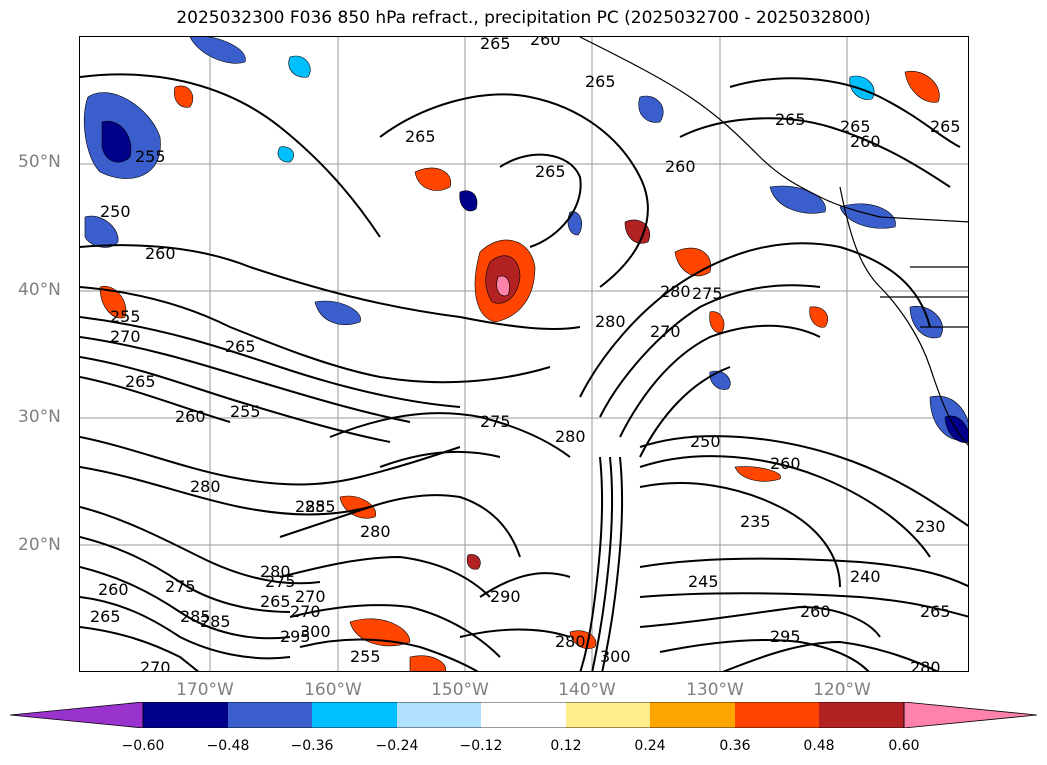 The width and height of the screenshot is (1047, 765). Describe the element at coordinates (566, 746) in the screenshot. I see `colorbar-tick-label: 0.12` at that location.